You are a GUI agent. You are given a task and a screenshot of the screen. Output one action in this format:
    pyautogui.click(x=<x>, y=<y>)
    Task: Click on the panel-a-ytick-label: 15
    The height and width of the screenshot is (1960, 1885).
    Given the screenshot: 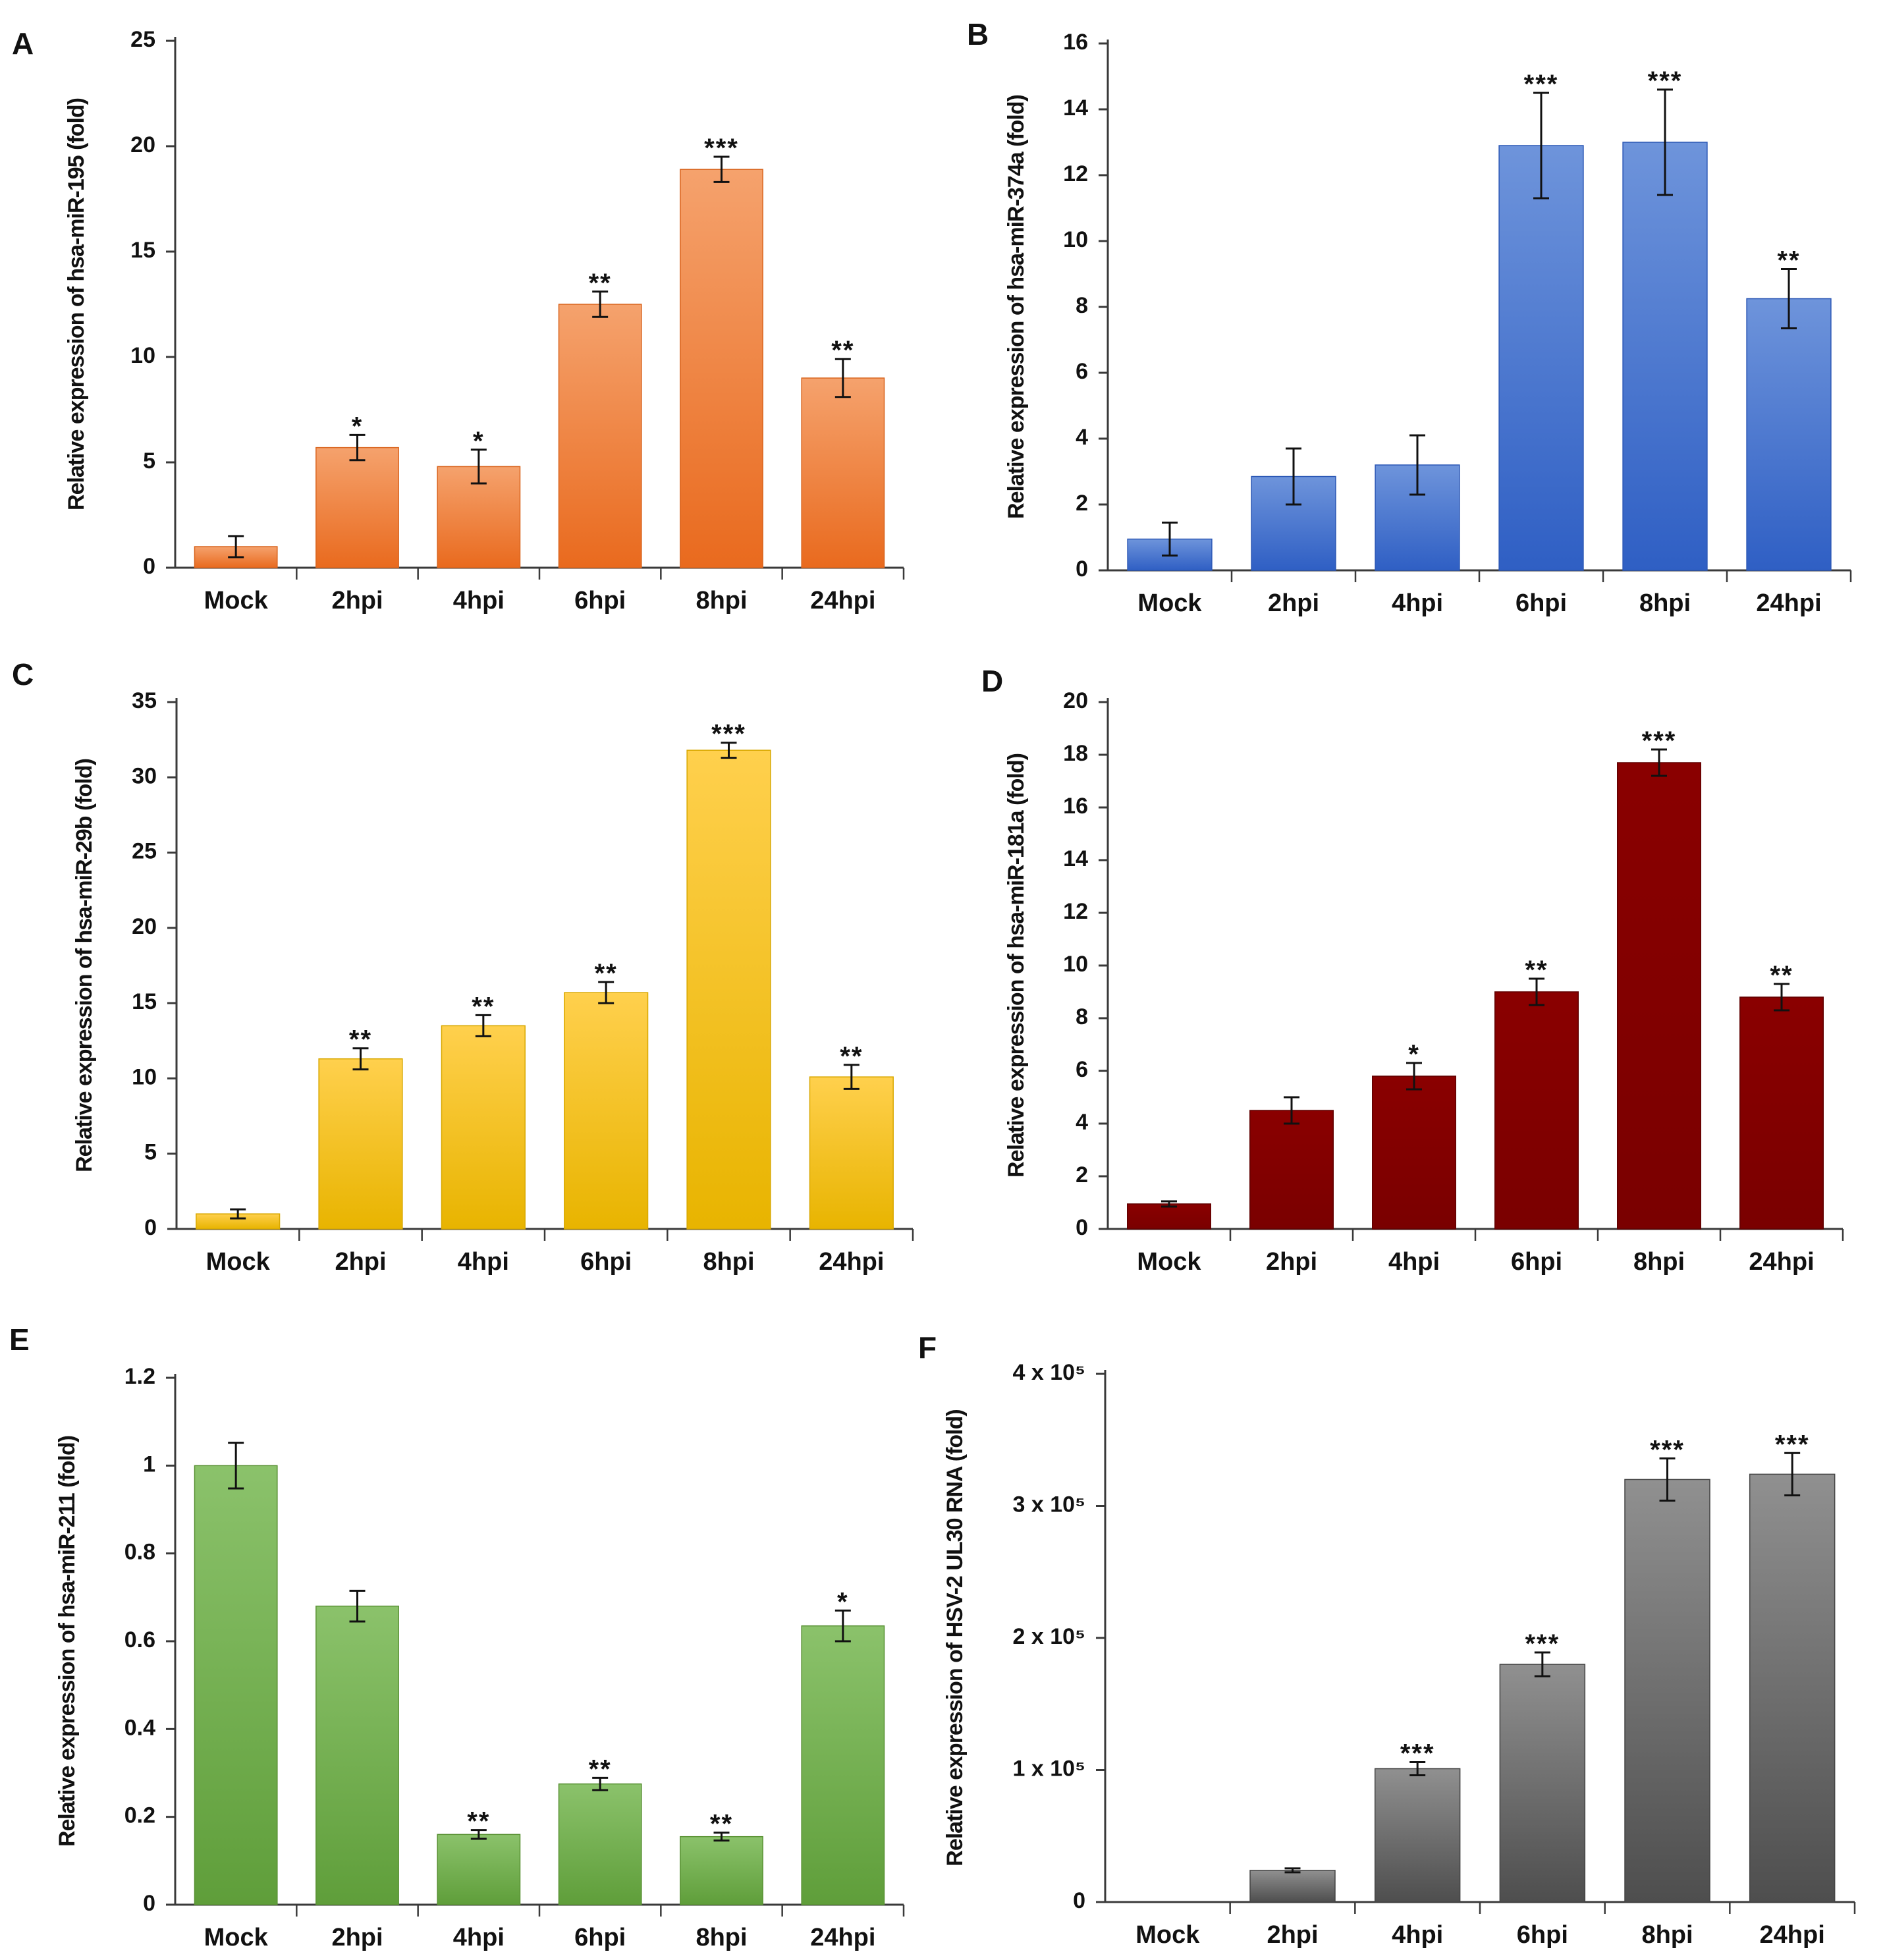 What is the action you would take?
    pyautogui.click(x=142, y=250)
    